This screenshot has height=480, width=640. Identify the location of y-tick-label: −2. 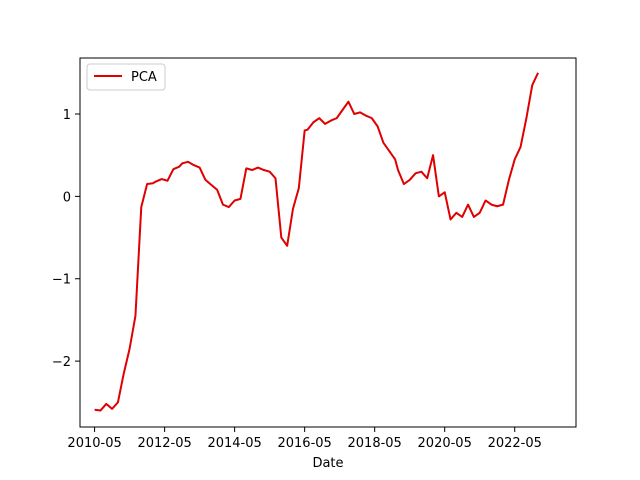
(61, 362).